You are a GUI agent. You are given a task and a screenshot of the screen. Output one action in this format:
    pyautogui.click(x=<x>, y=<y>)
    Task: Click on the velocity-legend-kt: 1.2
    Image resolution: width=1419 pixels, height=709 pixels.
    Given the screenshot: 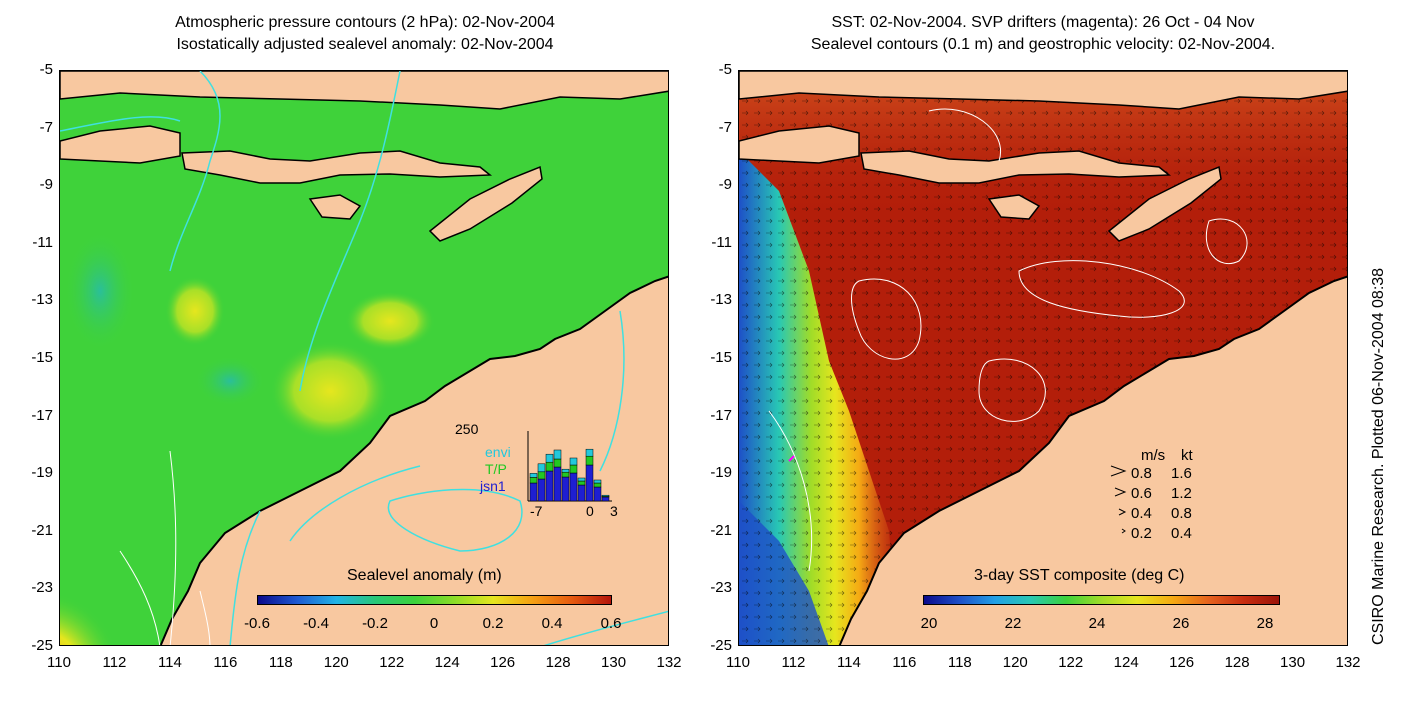 What is the action you would take?
    pyautogui.click(x=1181, y=493)
    